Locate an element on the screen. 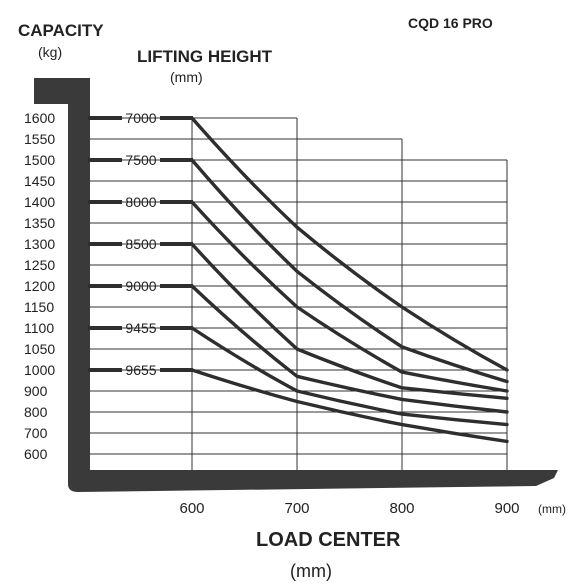  chart-title: CQD 16 PRO is located at coordinates (450, 23).